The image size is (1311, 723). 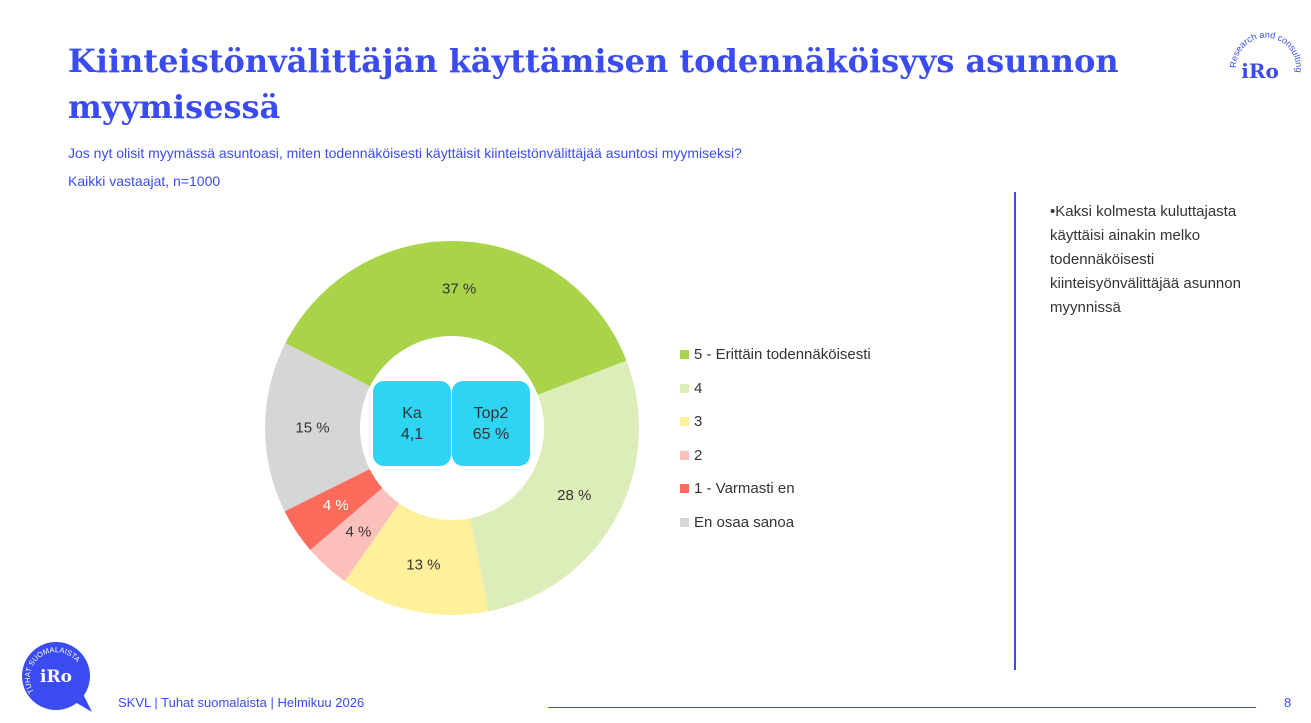 I want to click on legend-item: 2, so click(x=775, y=456).